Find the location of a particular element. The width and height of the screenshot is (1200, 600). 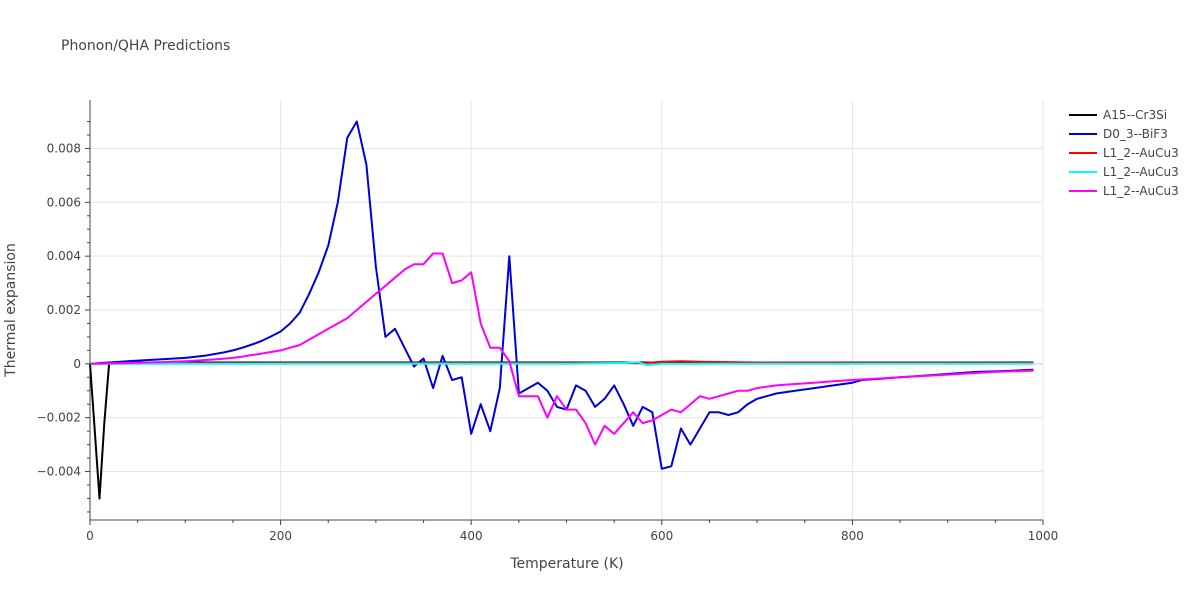

x-tick-label: 0 is located at coordinates (90, 536).